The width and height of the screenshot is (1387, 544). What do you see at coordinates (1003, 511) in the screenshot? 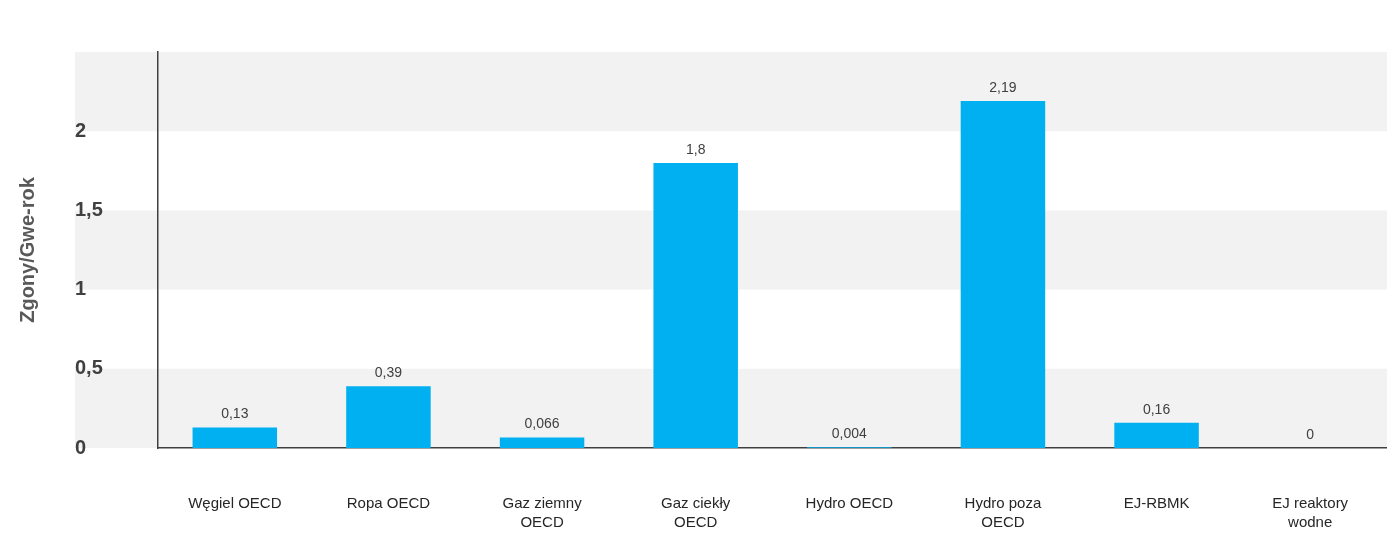
I see `x-tick-label: Hydro poza OECD` at bounding box center [1003, 511].